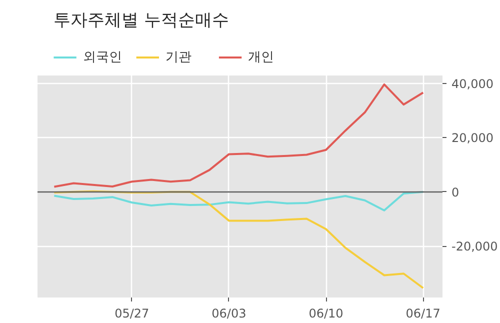  Describe the element at coordinates (178, 57) in the screenshot. I see `legend-label: 기관` at that location.